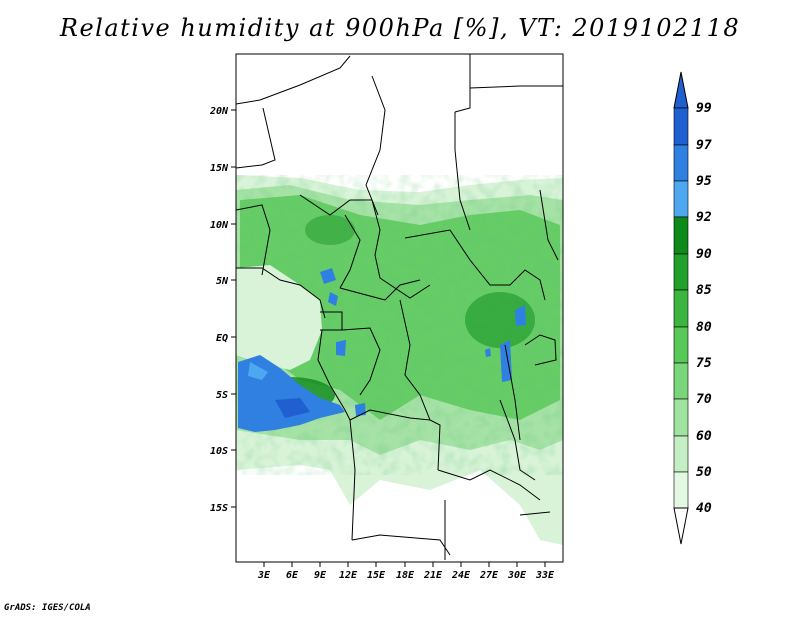  What do you see at coordinates (692, 308) in the screenshot?
I see `colorbar: 99 97 95 92 90 85 80 75 70 60 50 40` at bounding box center [692, 308].